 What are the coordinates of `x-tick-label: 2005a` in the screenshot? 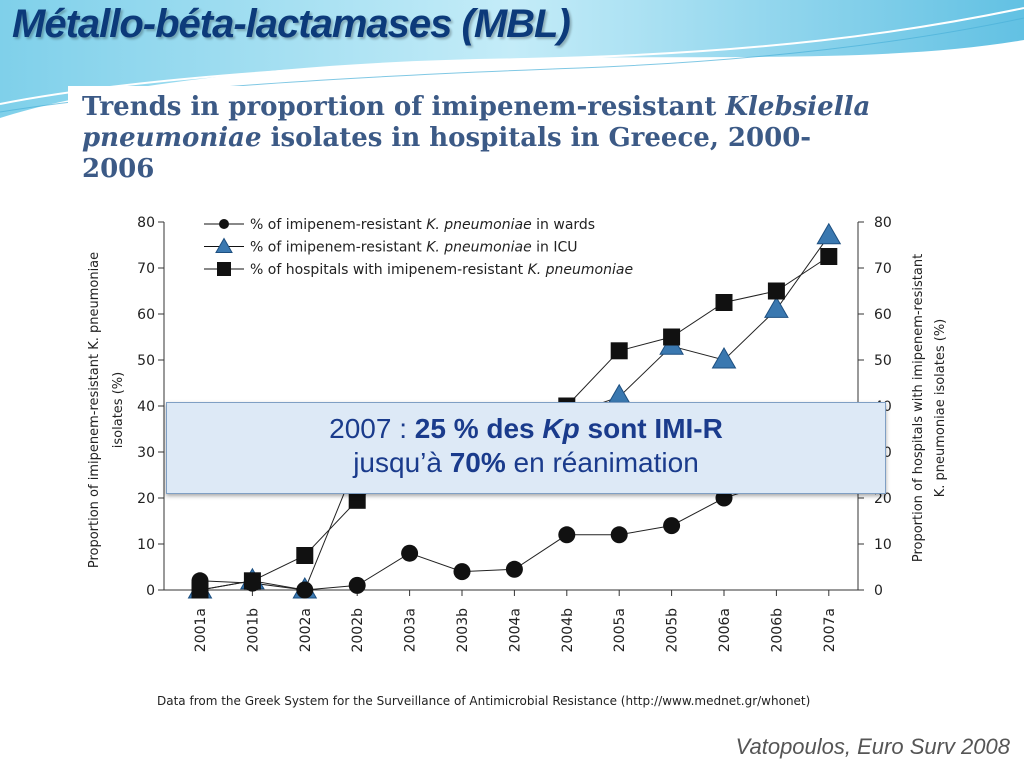 It's located at (620, 630).